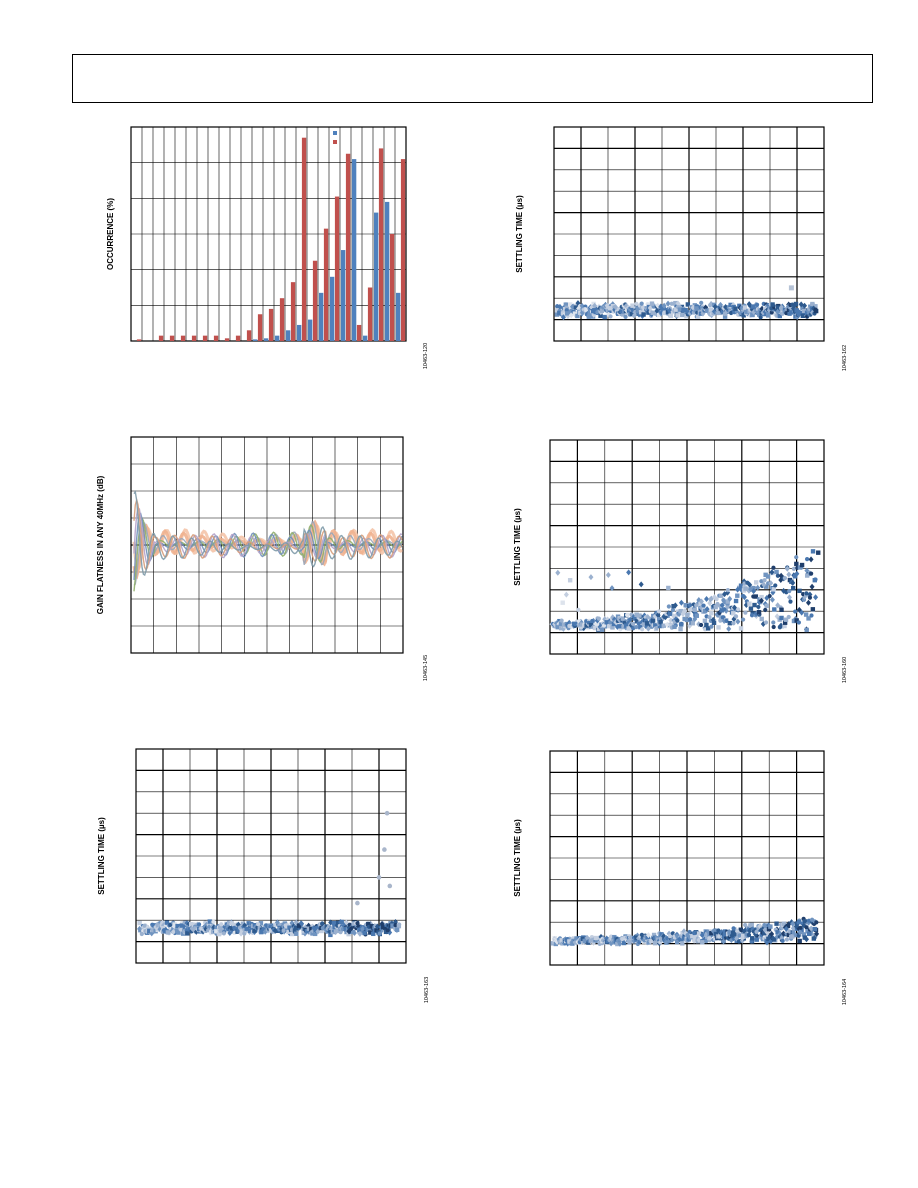 The width and height of the screenshot is (918, 1188). Describe the element at coordinates (268, 536) in the screenshot. I see `gain-flatness-trace` at that location.